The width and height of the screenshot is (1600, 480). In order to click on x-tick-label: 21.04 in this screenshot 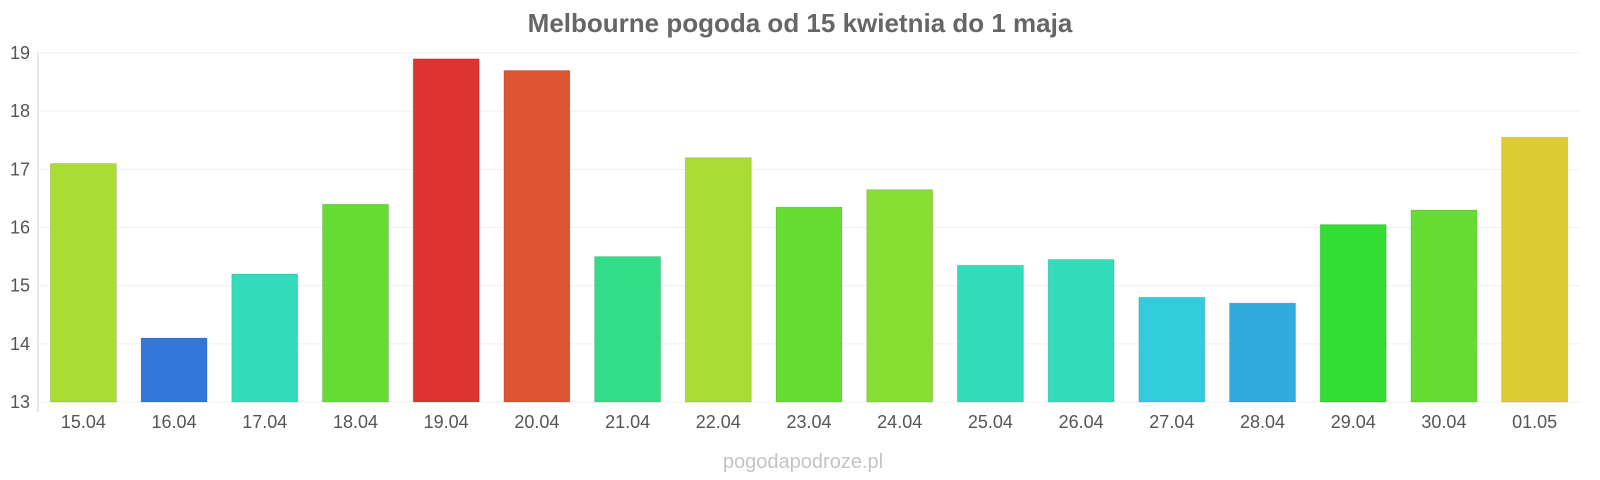, I will do `click(627, 422)`.